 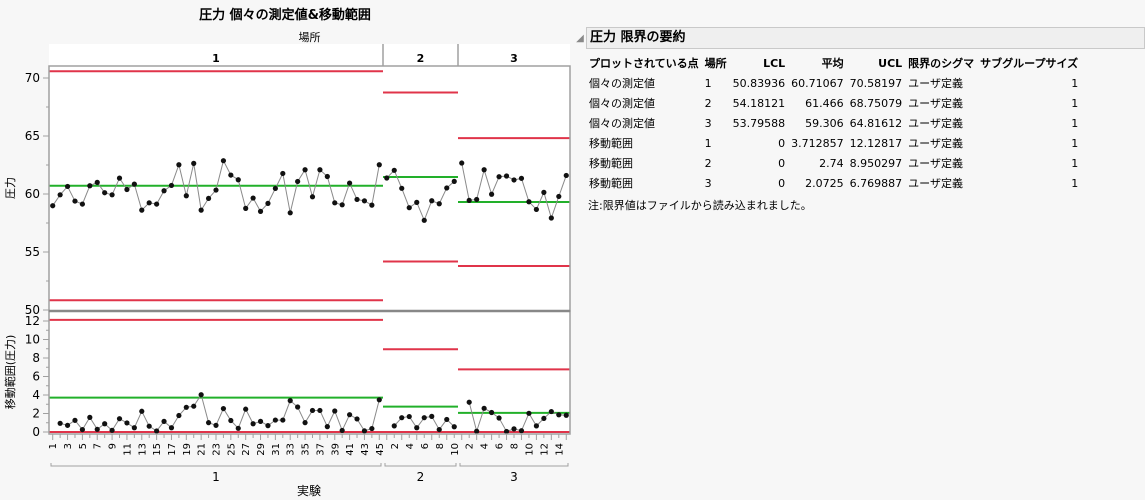 What do you see at coordinates (514, 477) in the screenshot?
I see `group-label: 3` at bounding box center [514, 477].